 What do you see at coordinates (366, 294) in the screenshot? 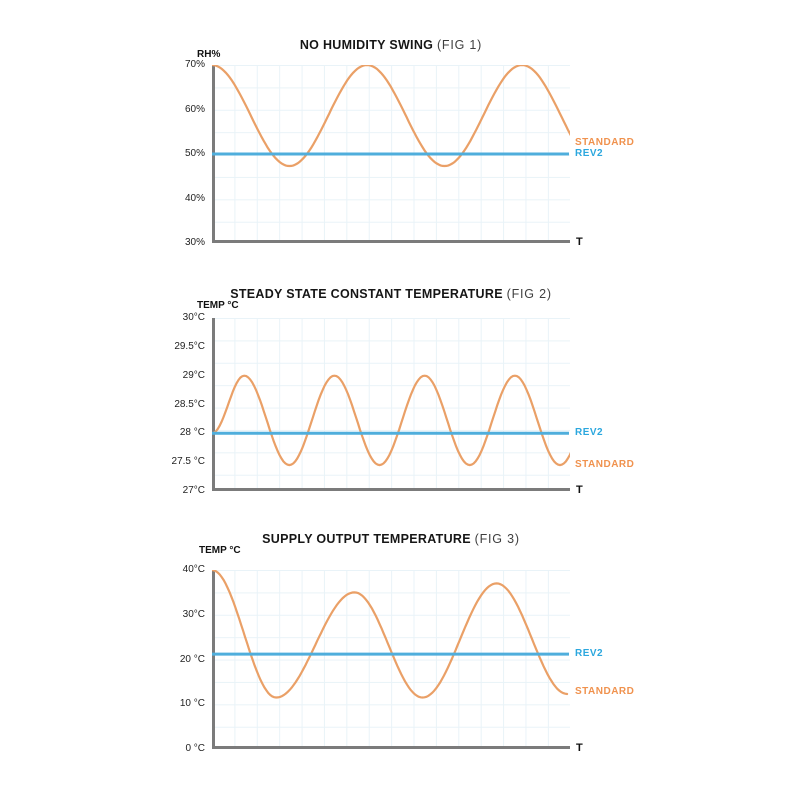
I see `chart-title-text: STEADY STATE CONSTANT TEMPERATURE` at bounding box center [366, 294].